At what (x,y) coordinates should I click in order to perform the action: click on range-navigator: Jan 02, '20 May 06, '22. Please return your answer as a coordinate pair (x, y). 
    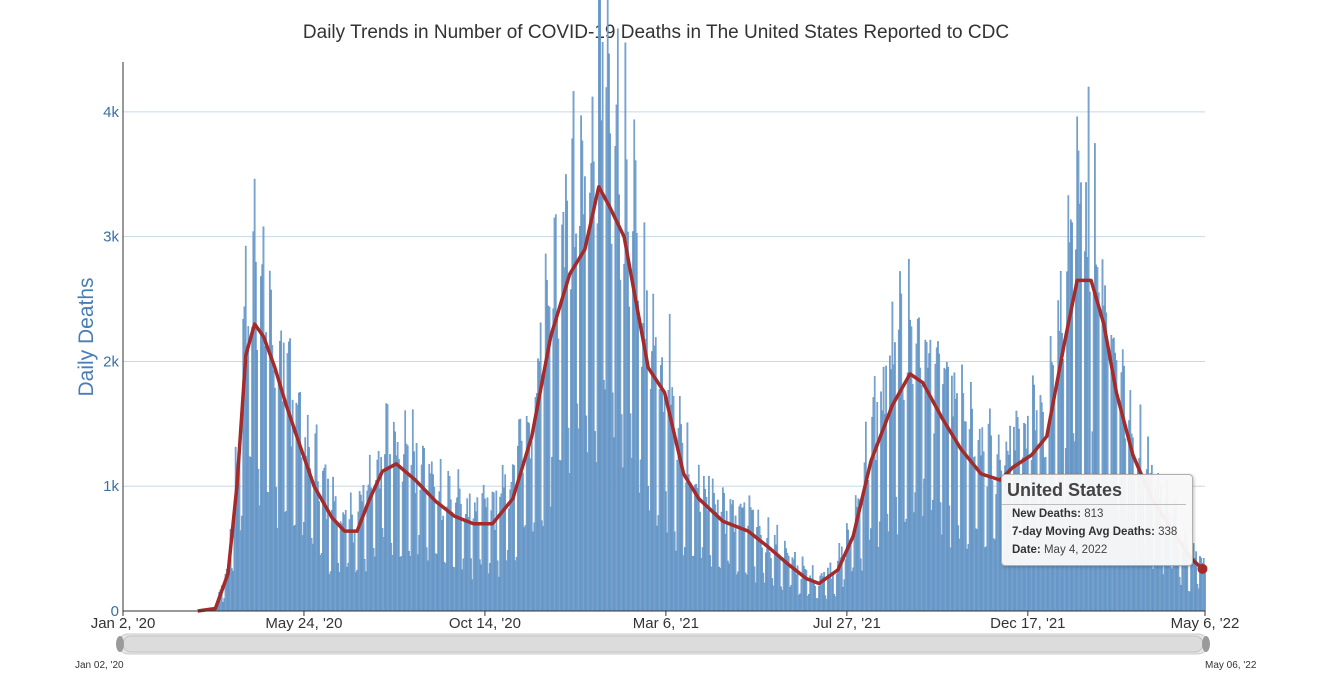
    Looking at the image, I should click on (666, 652).